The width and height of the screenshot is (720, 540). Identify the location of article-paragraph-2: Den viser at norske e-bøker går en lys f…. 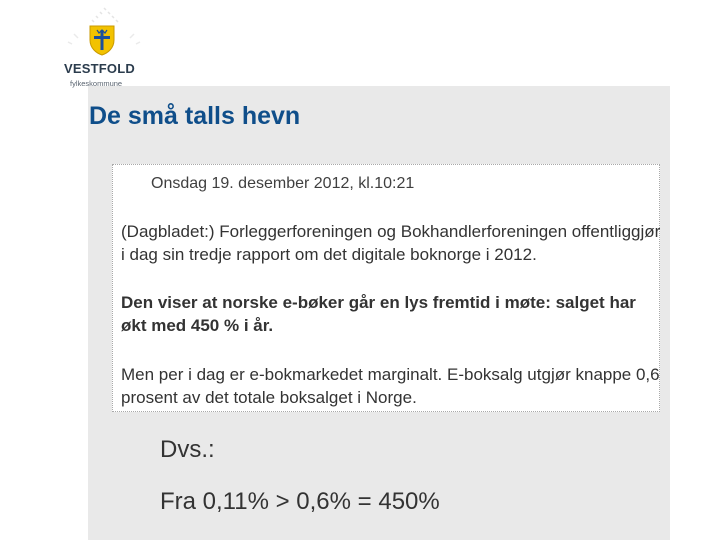
(378, 314).